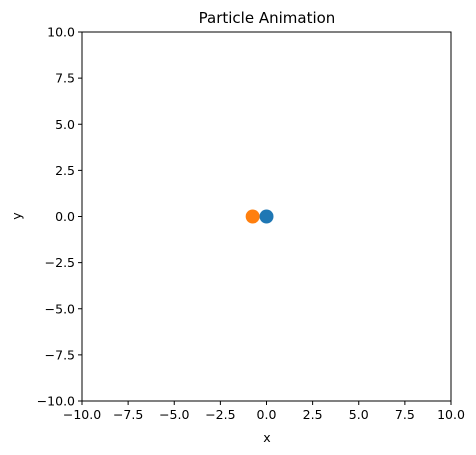  I want to click on y-tick-label: 7.5, so click(65, 78).